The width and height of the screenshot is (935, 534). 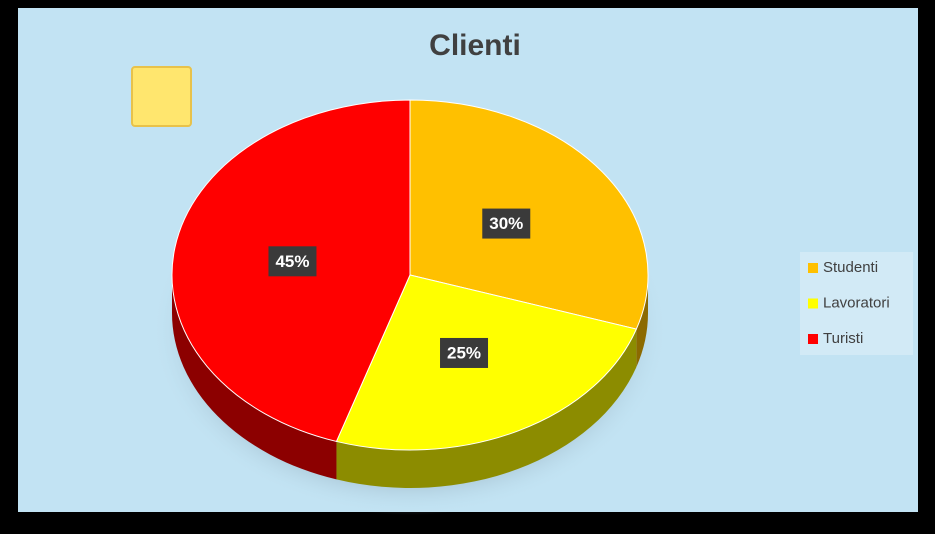 What do you see at coordinates (843, 338) in the screenshot?
I see `legend-label: Turisti` at bounding box center [843, 338].